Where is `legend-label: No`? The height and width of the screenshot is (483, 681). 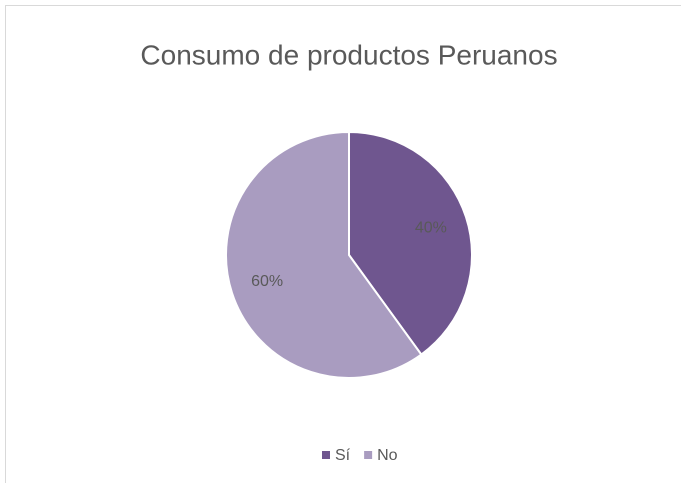 legend-label: No is located at coordinates (387, 455).